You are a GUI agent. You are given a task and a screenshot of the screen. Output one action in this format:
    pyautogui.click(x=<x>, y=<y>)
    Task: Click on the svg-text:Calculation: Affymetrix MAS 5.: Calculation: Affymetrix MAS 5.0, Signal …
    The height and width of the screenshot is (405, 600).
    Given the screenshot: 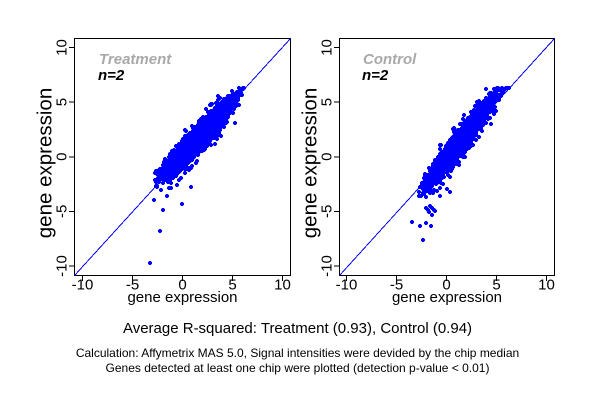 What is the action you would take?
    pyautogui.click(x=297, y=353)
    